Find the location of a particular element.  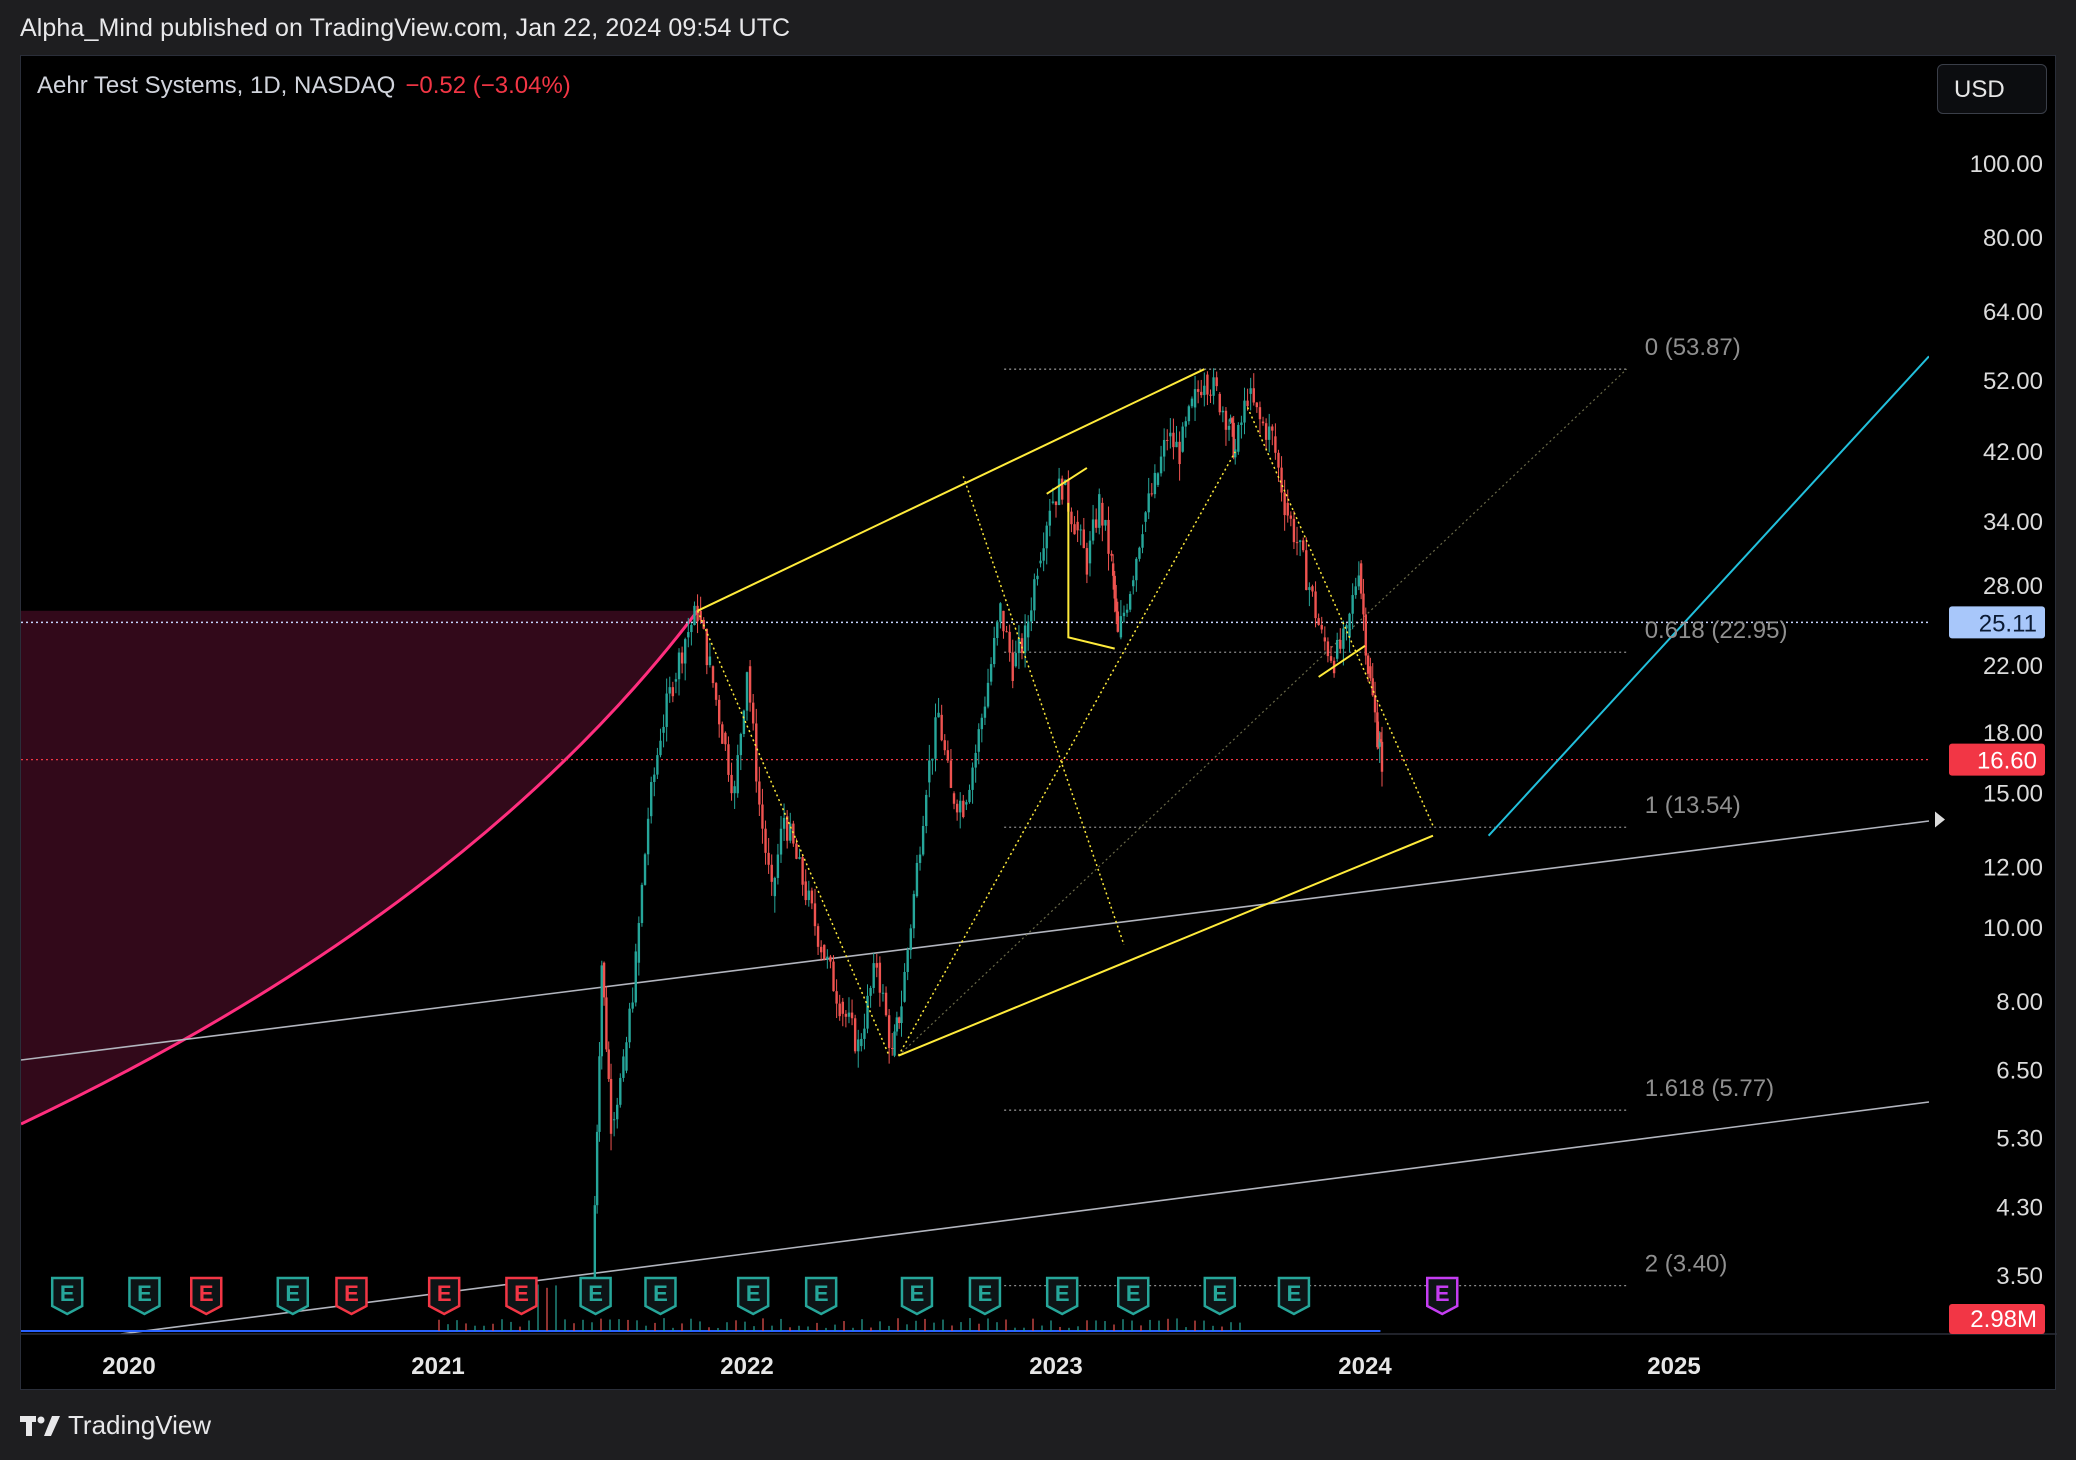

volume-tag-bg is located at coordinates (1997, 1319).